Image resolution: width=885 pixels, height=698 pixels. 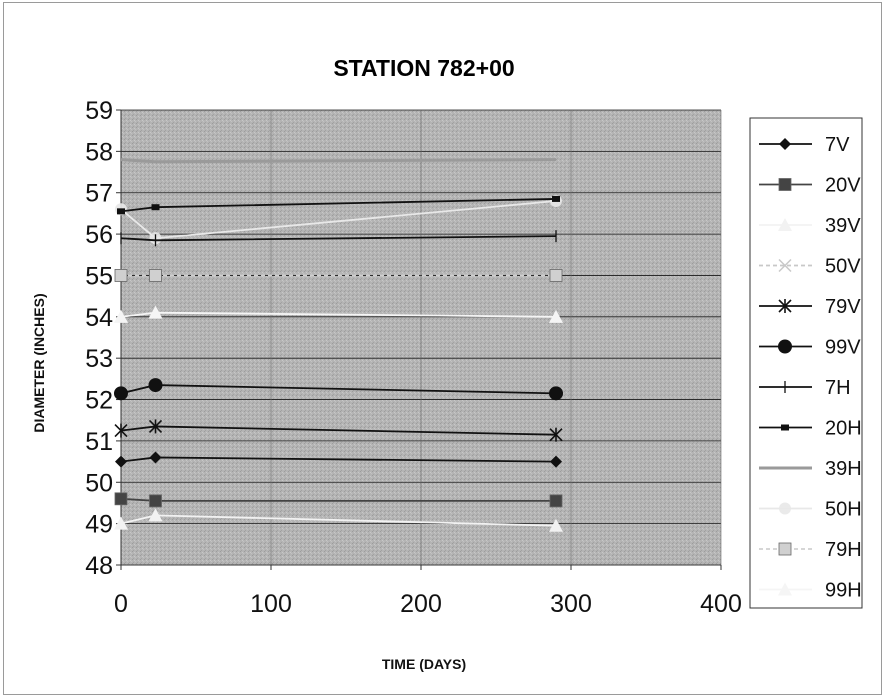 What do you see at coordinates (99, 194) in the screenshot?
I see `y-tick-label: 57` at bounding box center [99, 194].